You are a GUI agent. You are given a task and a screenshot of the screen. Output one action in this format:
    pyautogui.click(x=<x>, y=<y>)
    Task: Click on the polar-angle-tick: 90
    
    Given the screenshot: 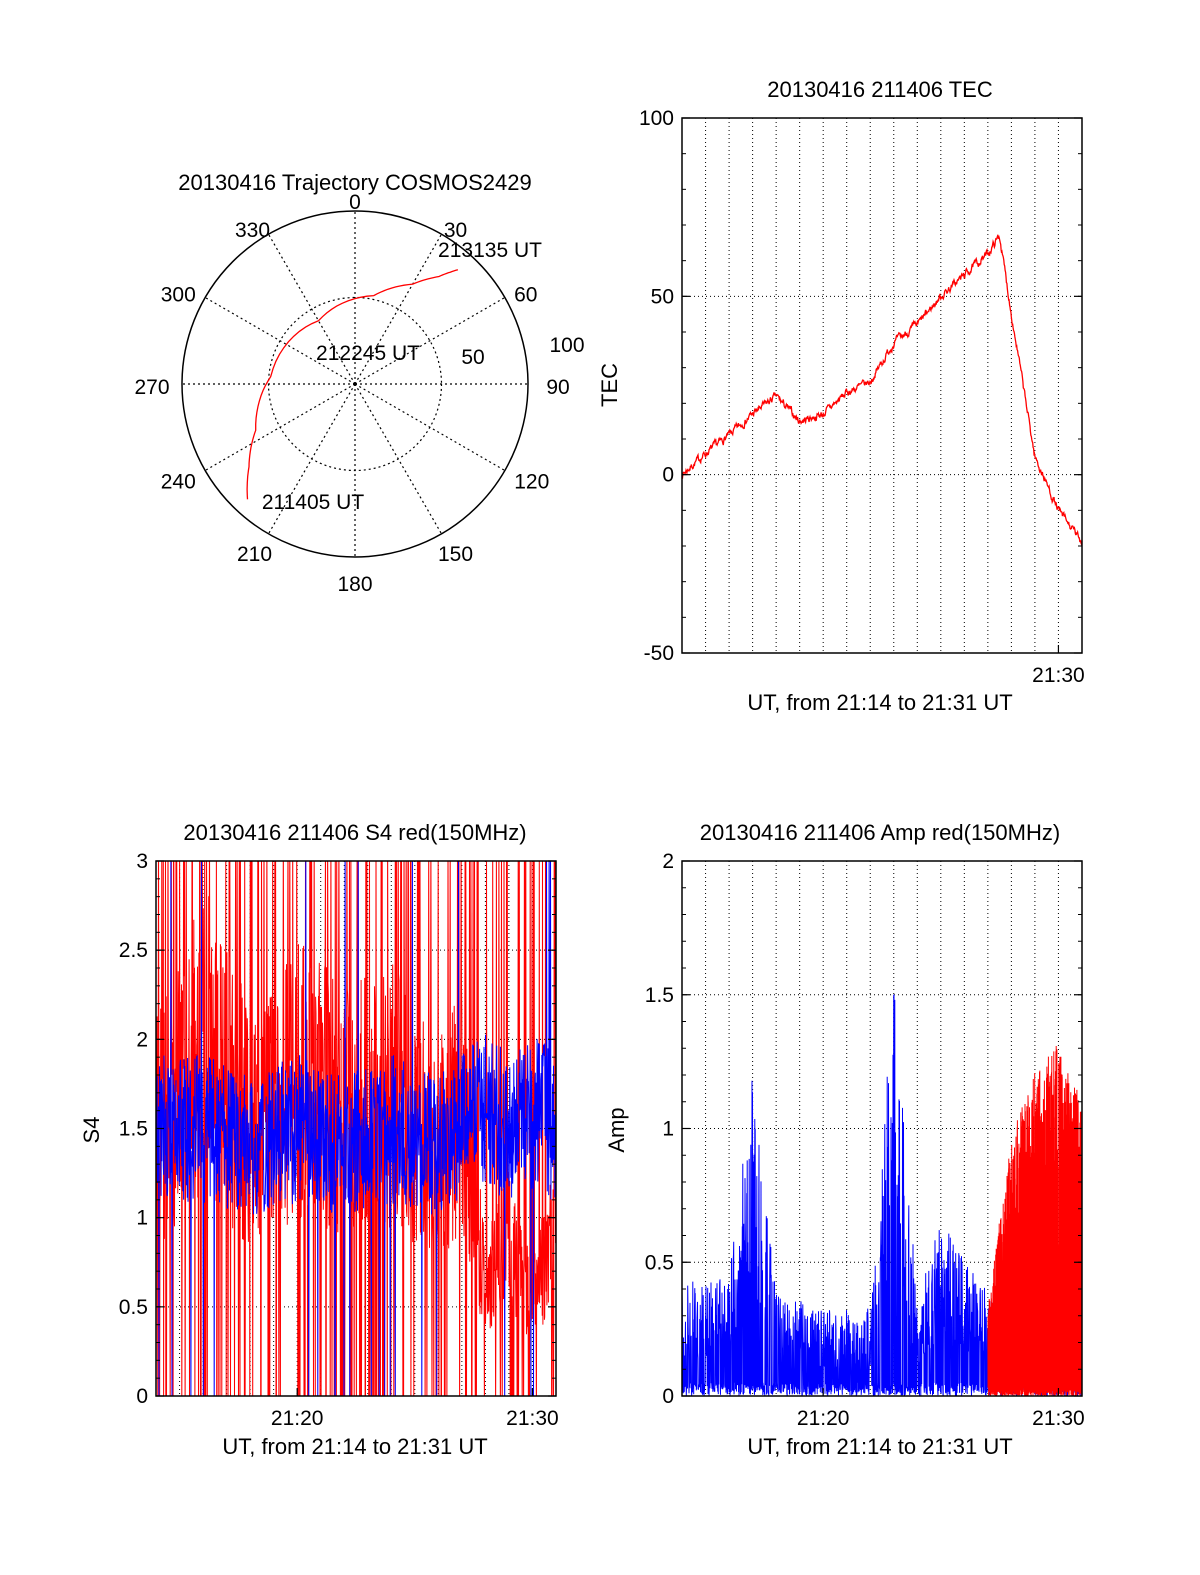 What is the action you would take?
    pyautogui.click(x=557, y=387)
    